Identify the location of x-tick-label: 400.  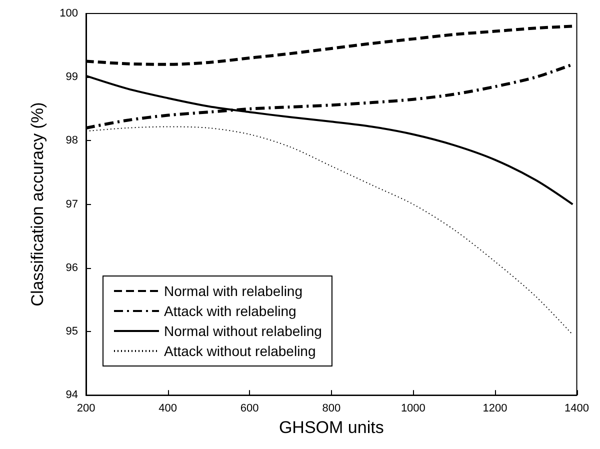
(167, 408).